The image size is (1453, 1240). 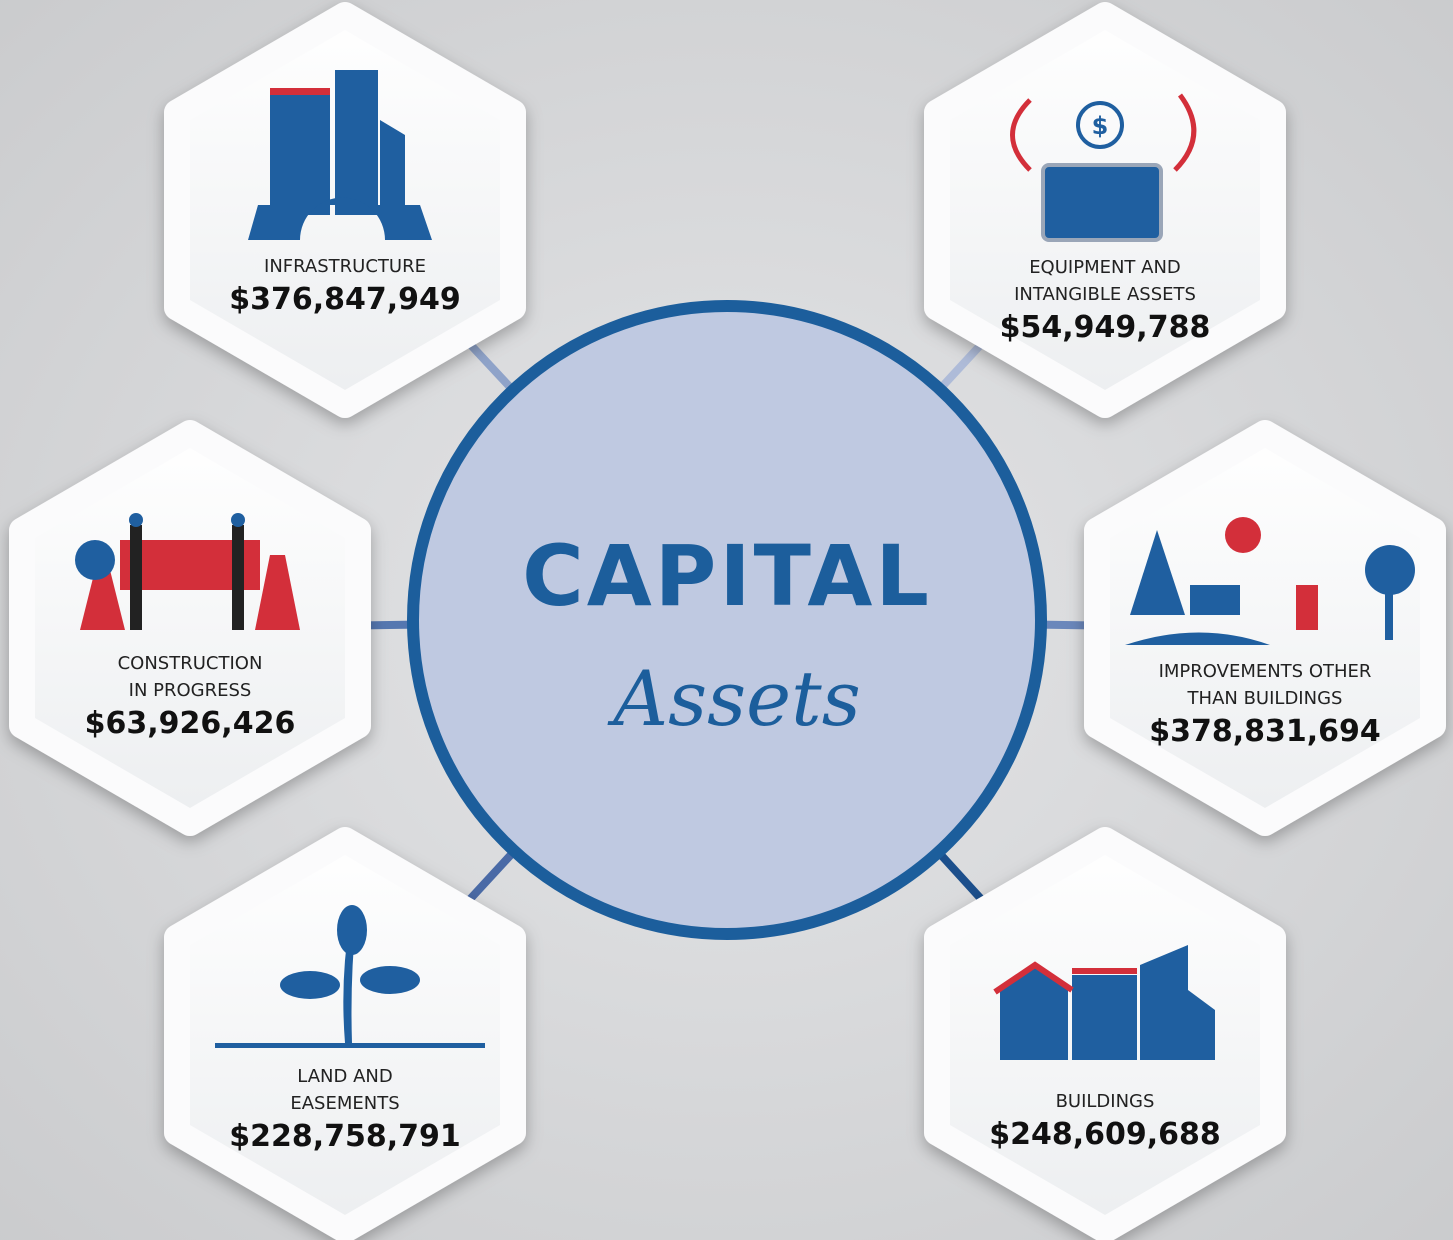 I want to click on node-label: INFRASTRUCTURE, so click(x=345, y=266).